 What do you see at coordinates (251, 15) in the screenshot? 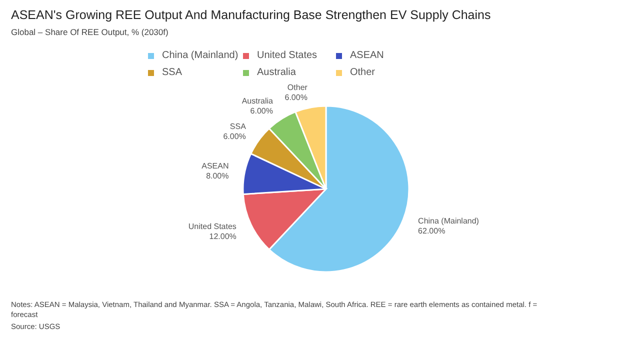
I see `chart-title: ASEAN's Growing REE Output And Manufacturing Base Strengthen EV Supply Chains` at bounding box center [251, 15].